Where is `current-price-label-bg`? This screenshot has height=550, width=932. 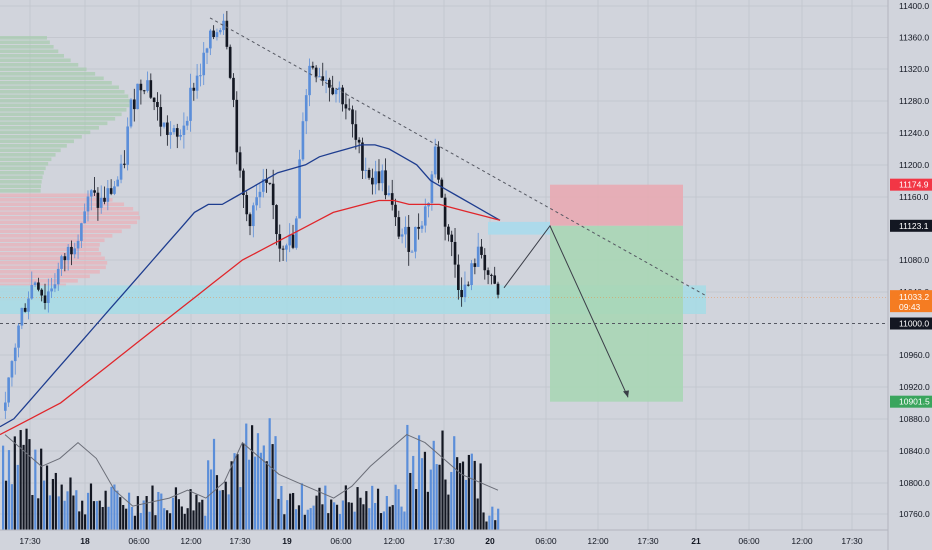 current-price-label-bg is located at coordinates (911, 301).